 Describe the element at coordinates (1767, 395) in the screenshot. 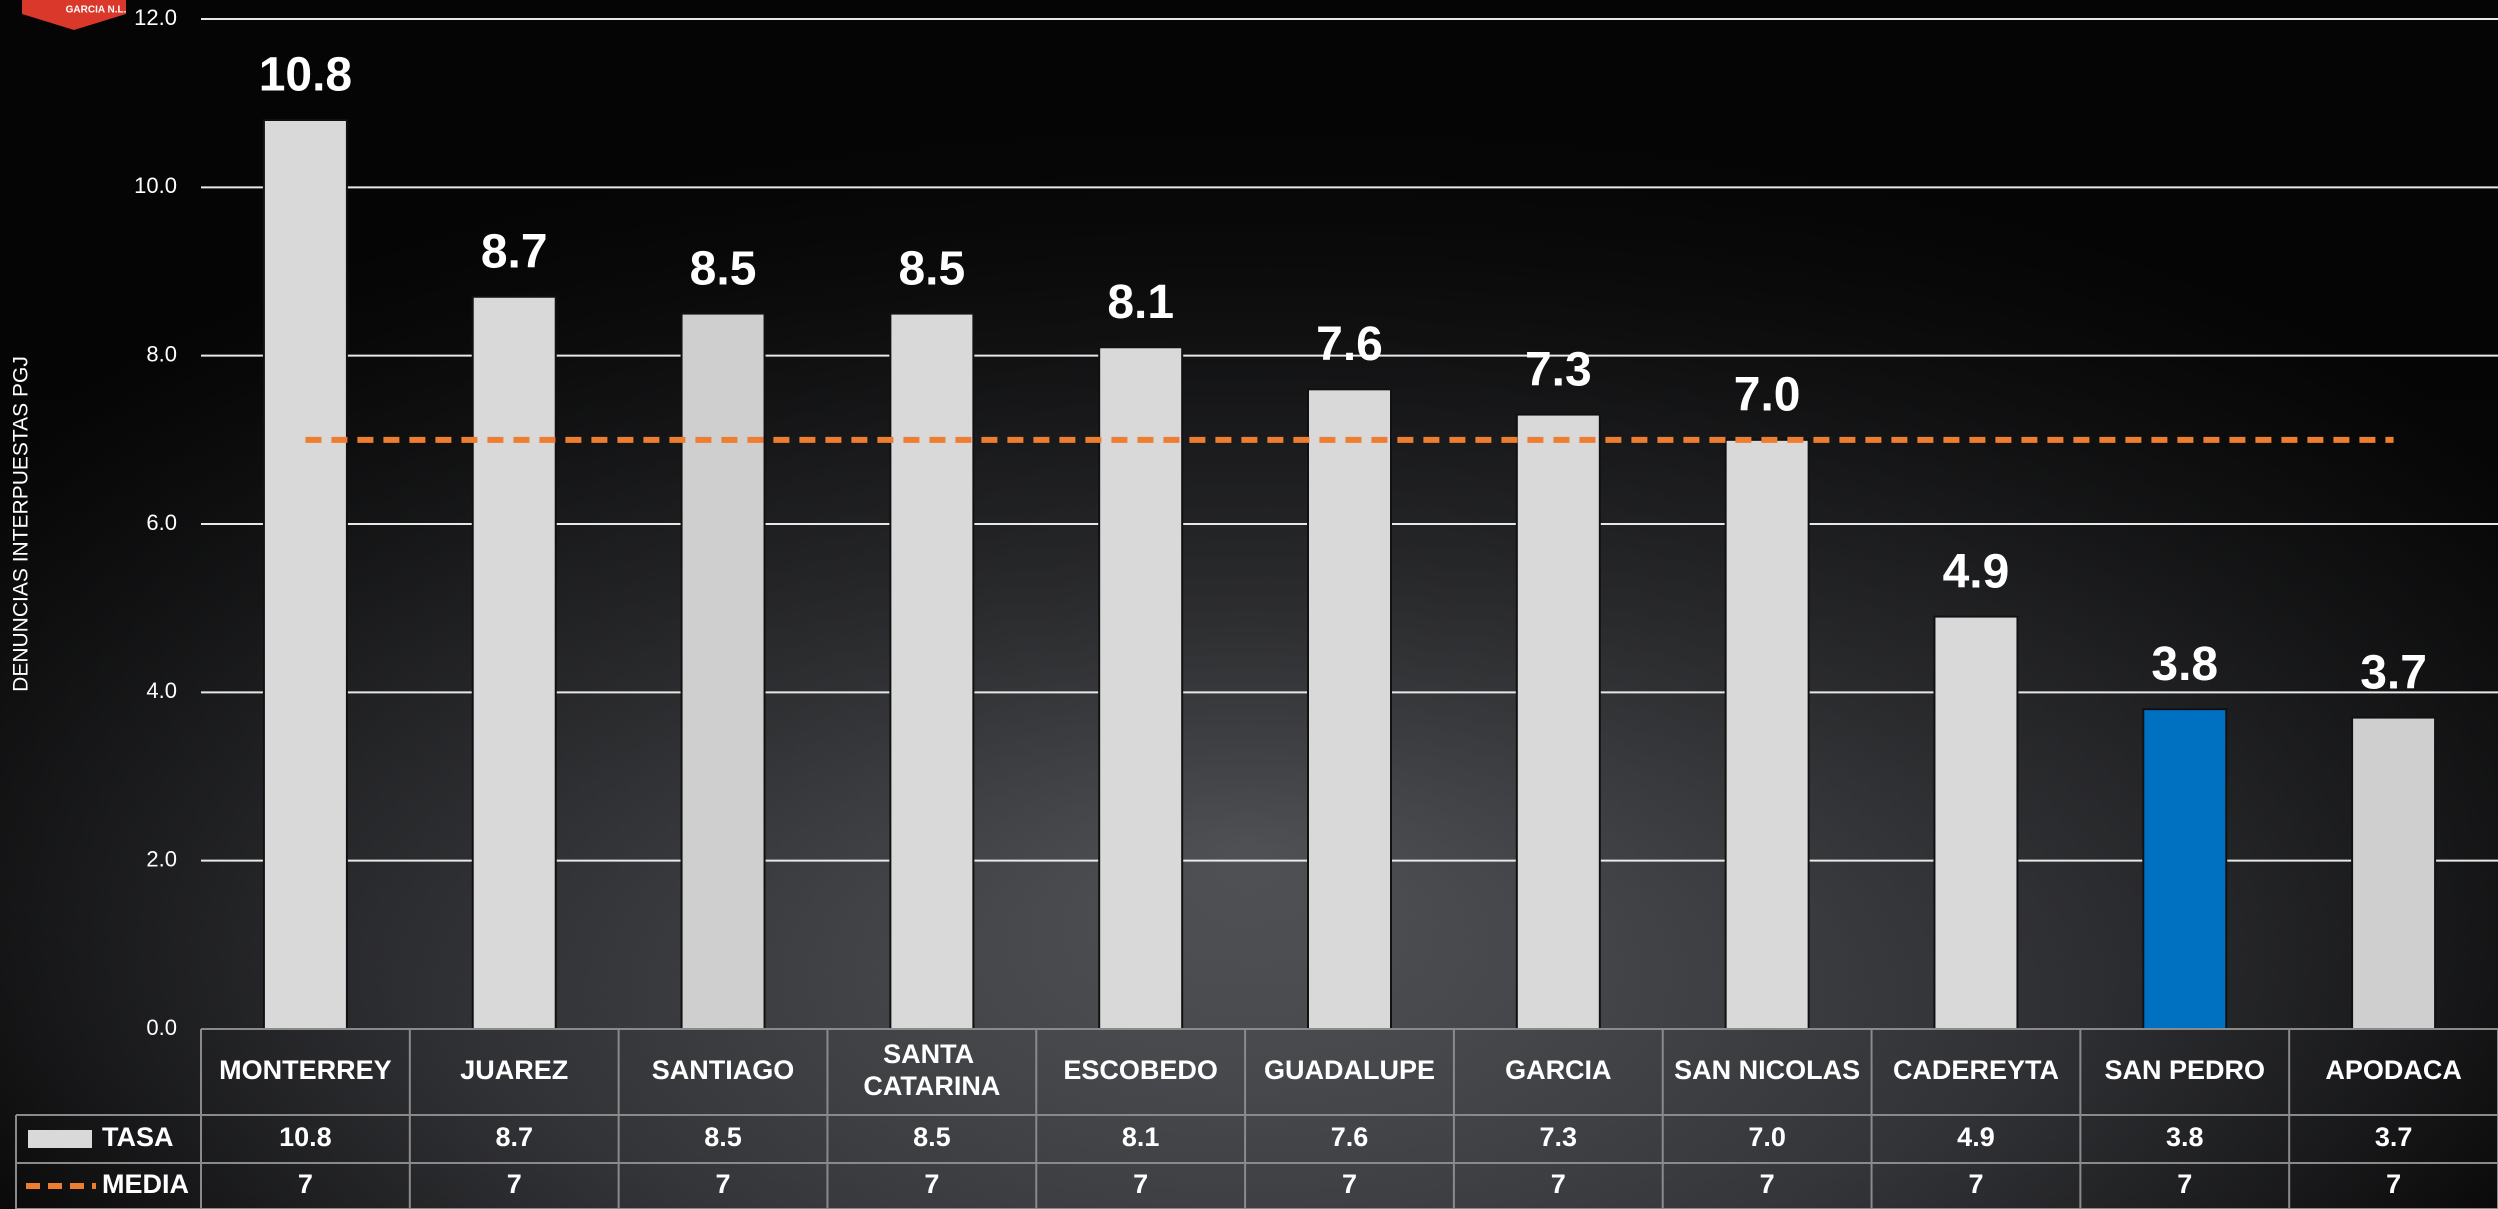

I see `data-label: 7.0` at that location.